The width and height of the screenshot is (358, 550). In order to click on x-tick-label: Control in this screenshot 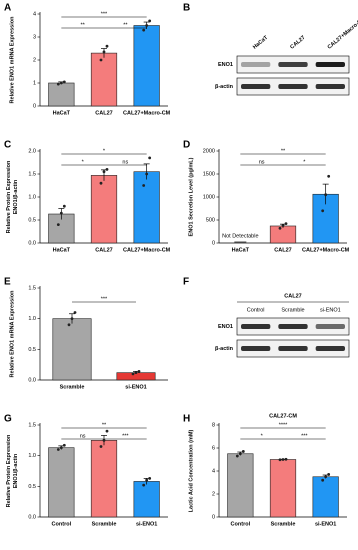, I will do `click(62, 524)`.